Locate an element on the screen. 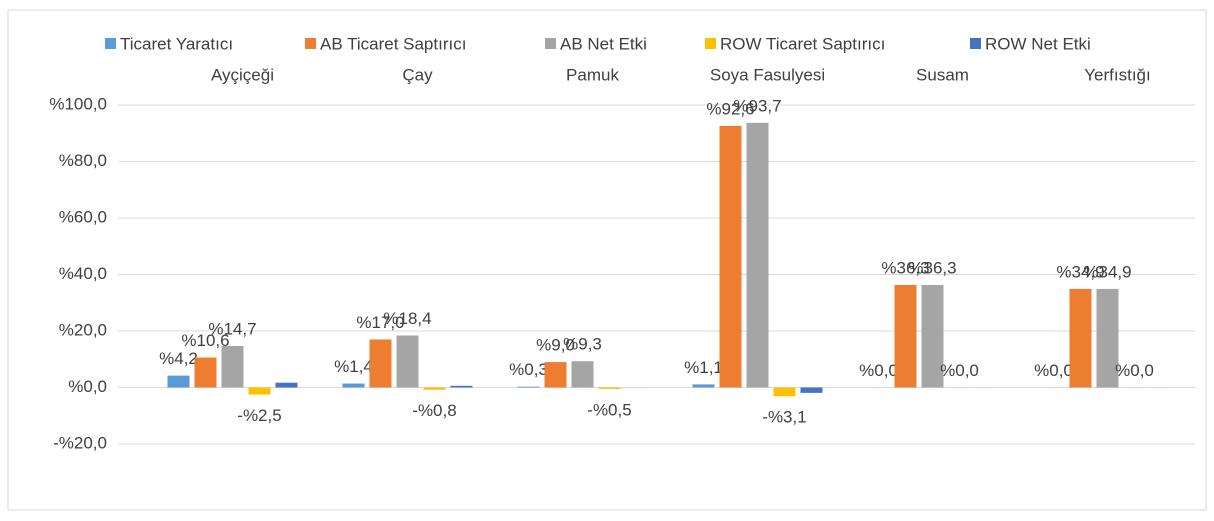 This screenshot has height=521, width=1214. data-label: %0,3 is located at coordinates (528, 369).